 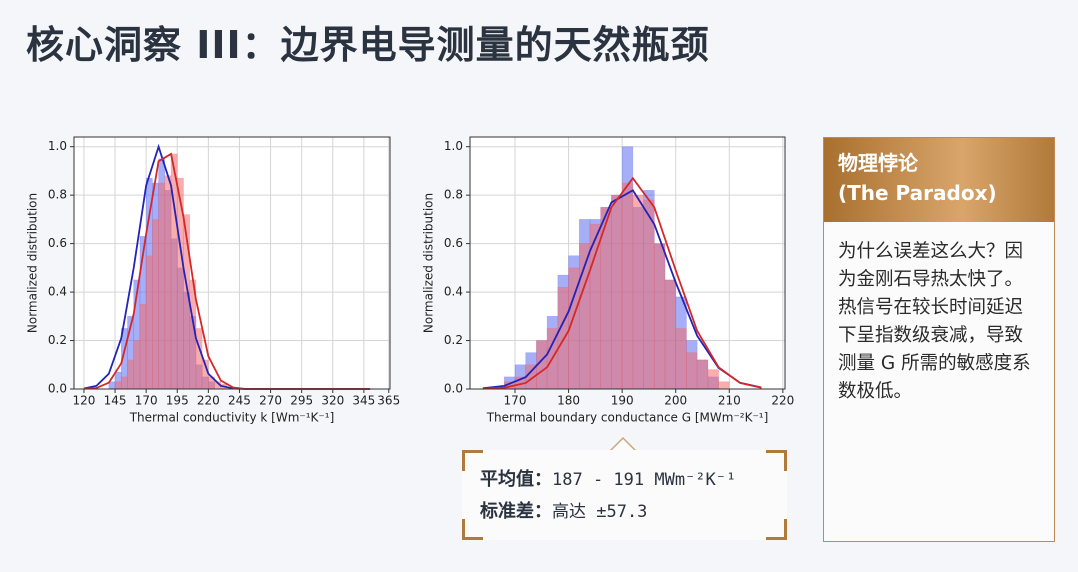 What do you see at coordinates (177, 401) in the screenshot?
I see `x-tick-label: 195` at bounding box center [177, 401].